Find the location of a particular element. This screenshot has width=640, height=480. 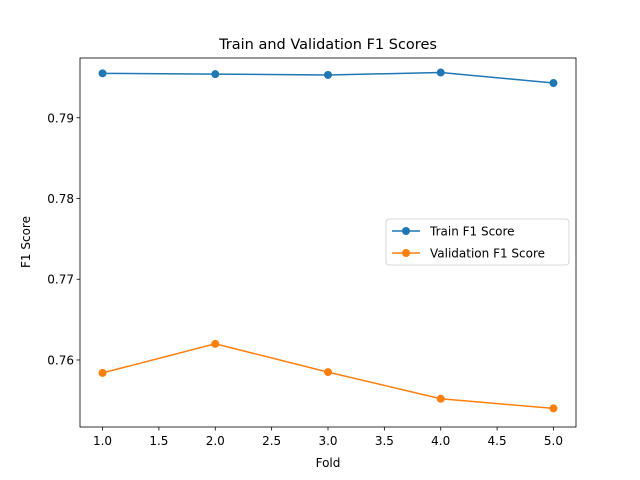

legend-label: Validation F1 Score is located at coordinates (487, 254).